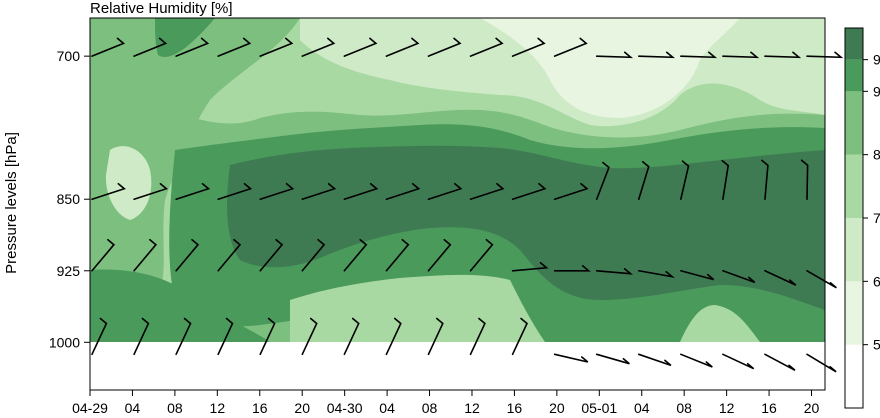 This screenshot has height=418, width=880. Describe the element at coordinates (161, 8) in the screenshot. I see `chart-title: Relative Humidity [%]` at that location.